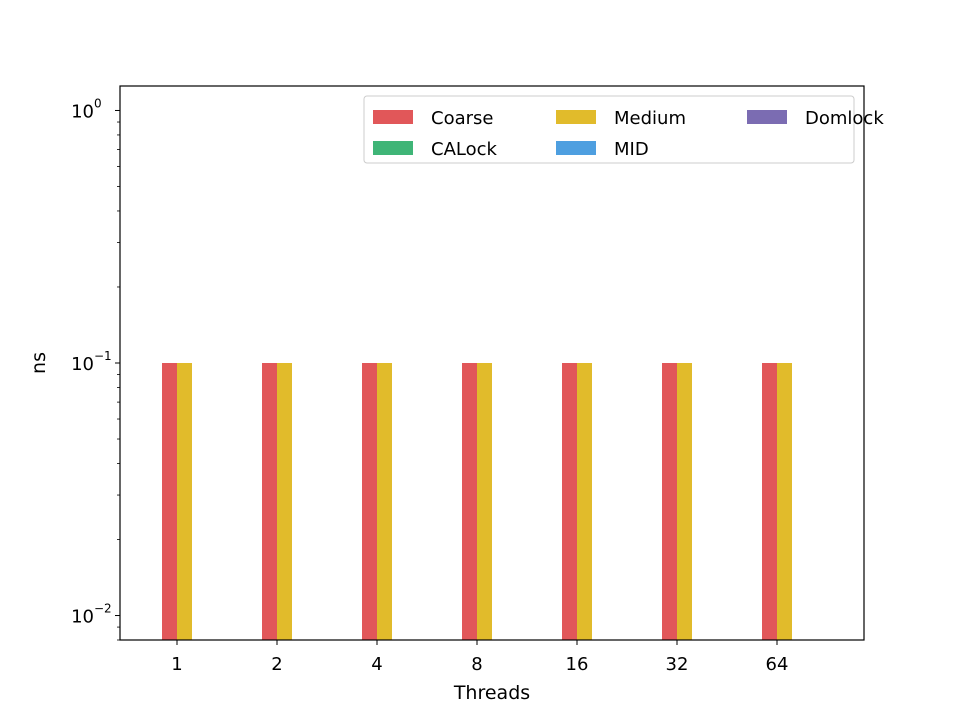 Image resolution: width=960 pixels, height=720 pixels. Describe the element at coordinates (491, 693) in the screenshot. I see `x-axis-label: Threads` at that location.